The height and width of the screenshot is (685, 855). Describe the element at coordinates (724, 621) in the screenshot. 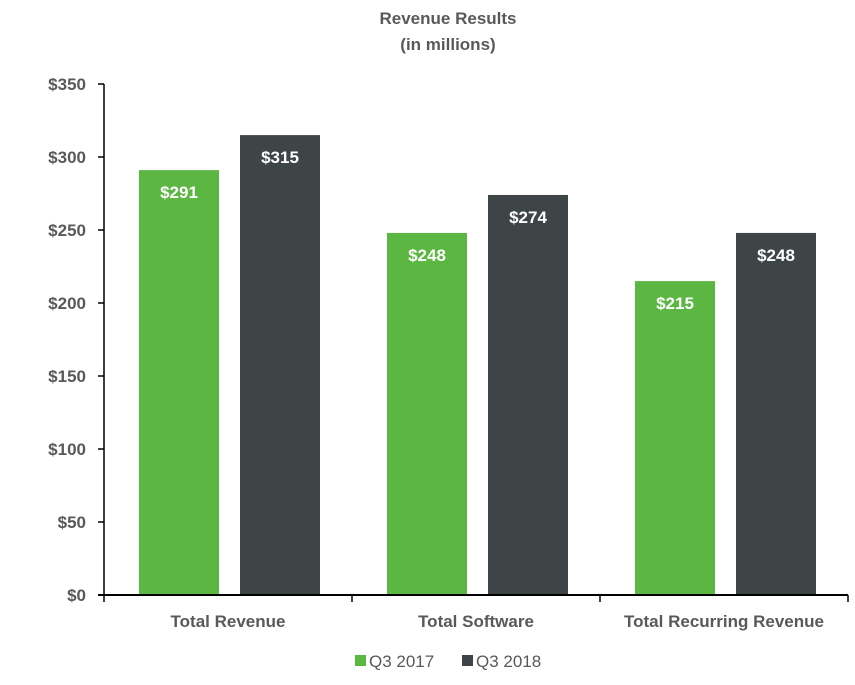

I see `x-tick-label: Total Recurring Revenue` at that location.